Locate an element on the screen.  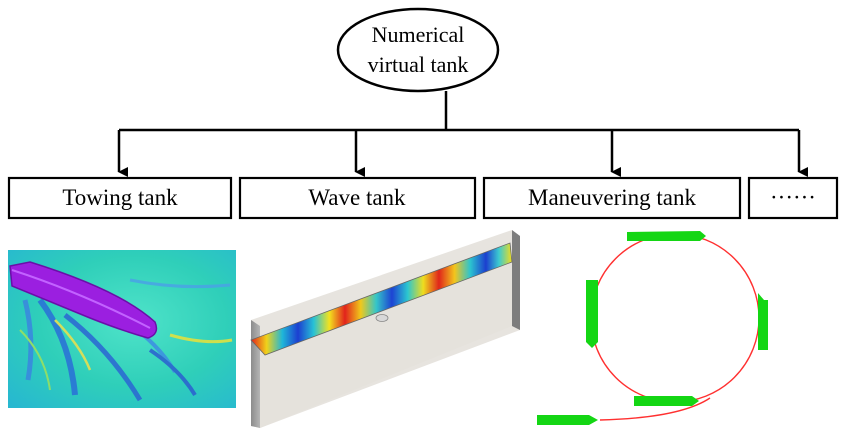
approach-path is located at coordinates (655, 409).